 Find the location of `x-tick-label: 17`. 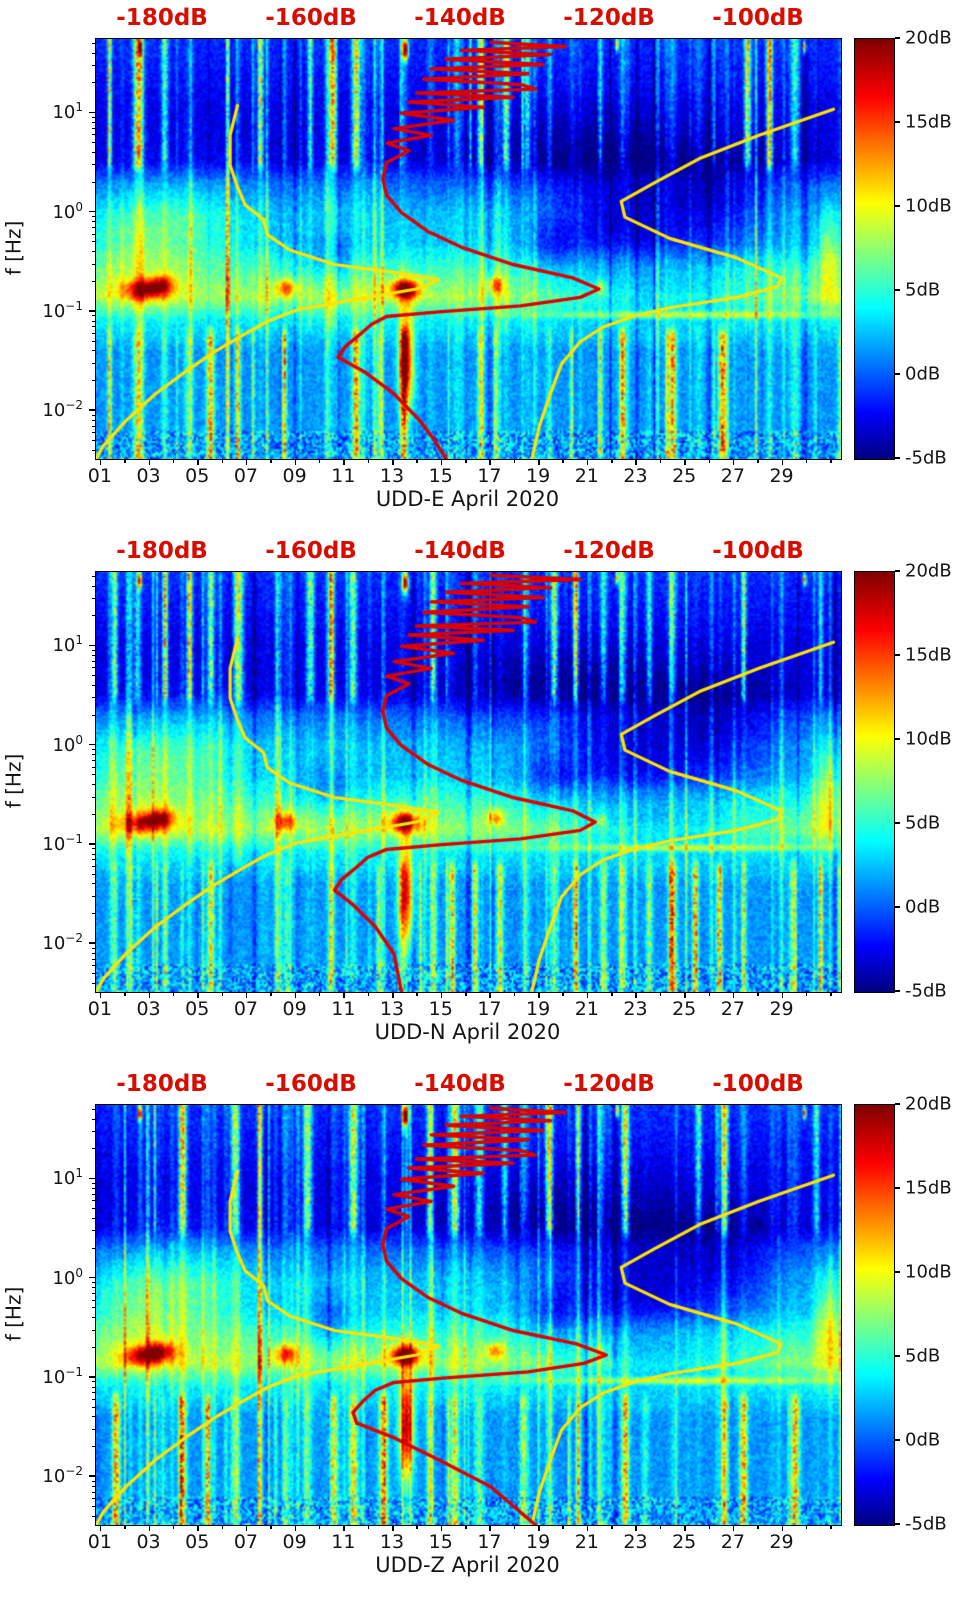

x-tick-label: 17 is located at coordinates (489, 1009).